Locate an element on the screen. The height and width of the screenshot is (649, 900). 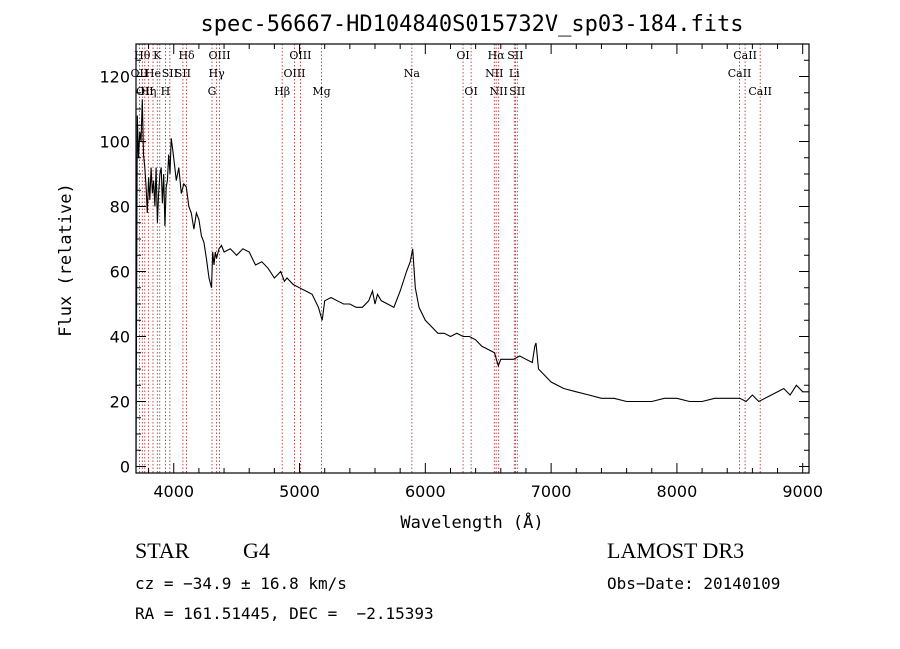
redshift-cz: cz = −34.9 ± 16.8 km/s is located at coordinates (241, 583).